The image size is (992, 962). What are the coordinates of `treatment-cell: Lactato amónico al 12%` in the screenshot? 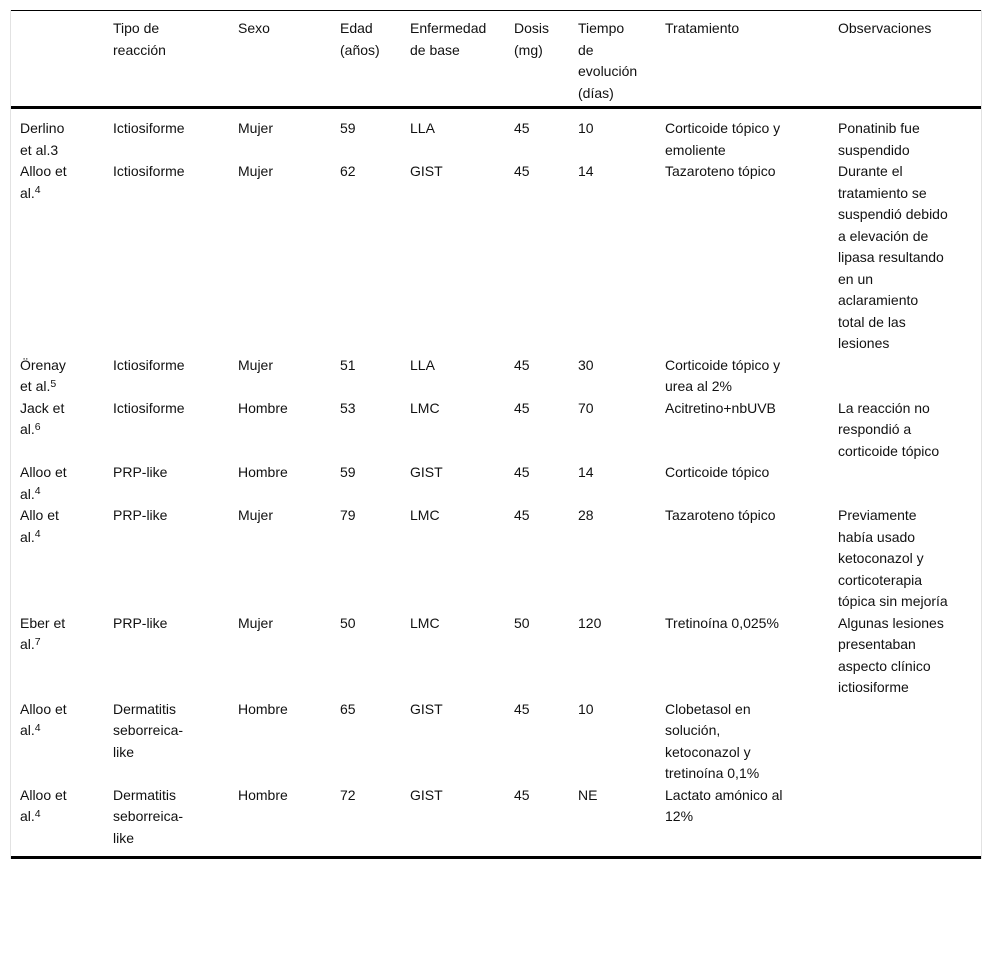 It's located at (724, 805).